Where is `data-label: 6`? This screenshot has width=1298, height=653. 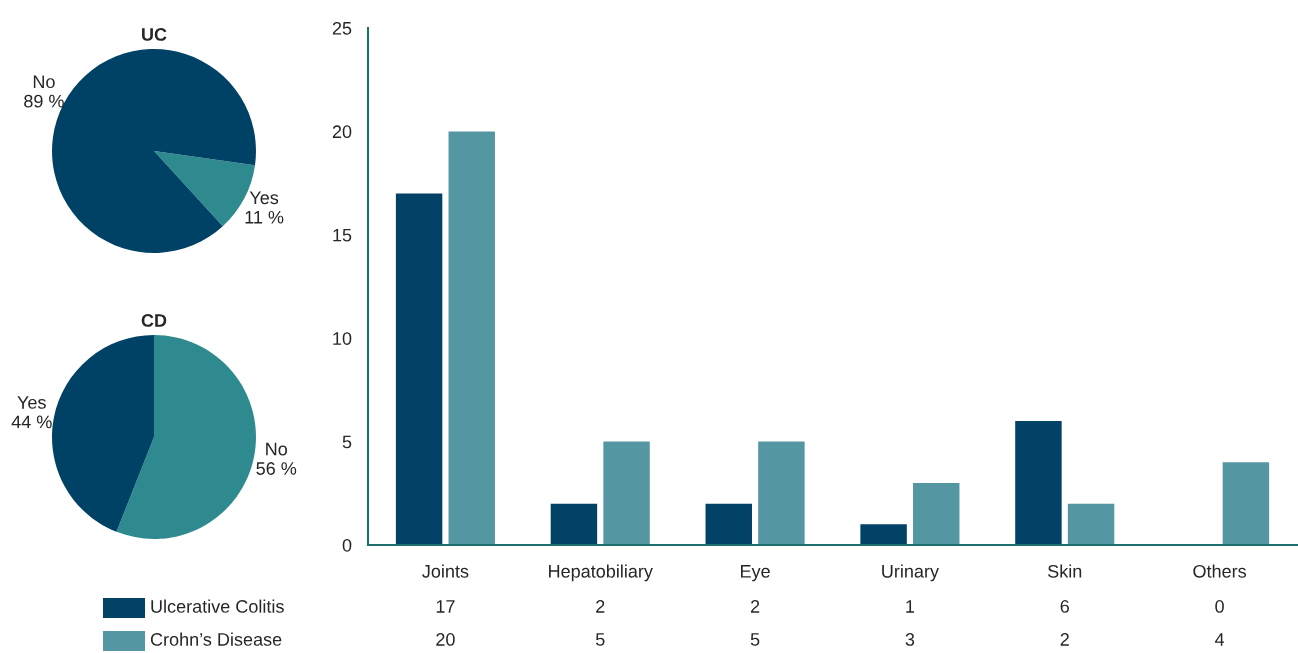 data-label: 6 is located at coordinates (1064, 606).